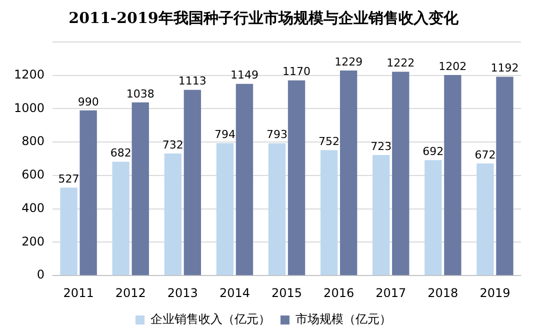 The height and width of the screenshot is (336, 533). I want to click on data-label: 672, so click(485, 155).